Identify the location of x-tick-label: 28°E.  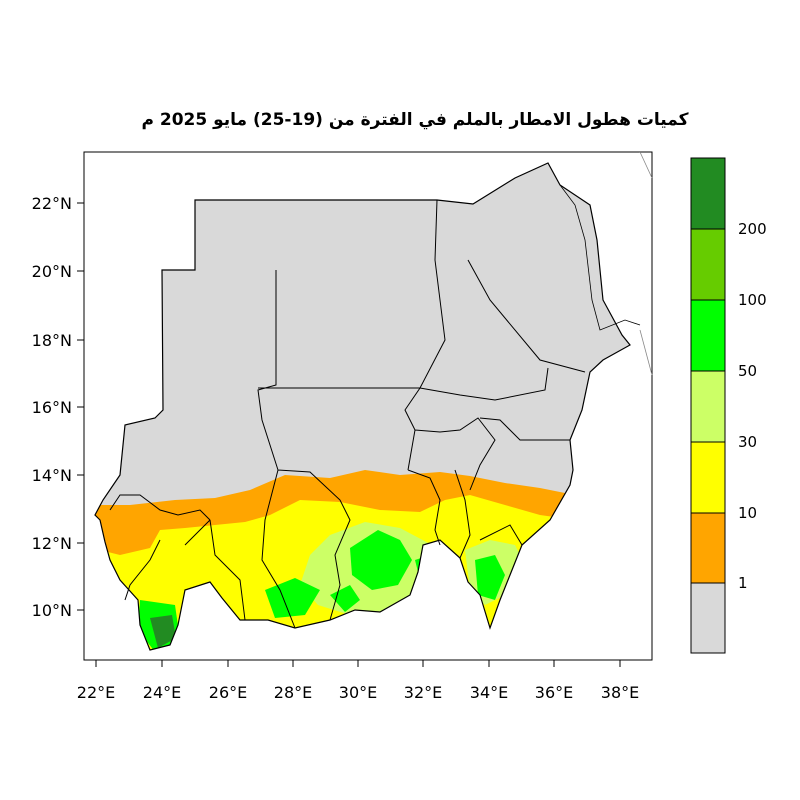
(293, 692).